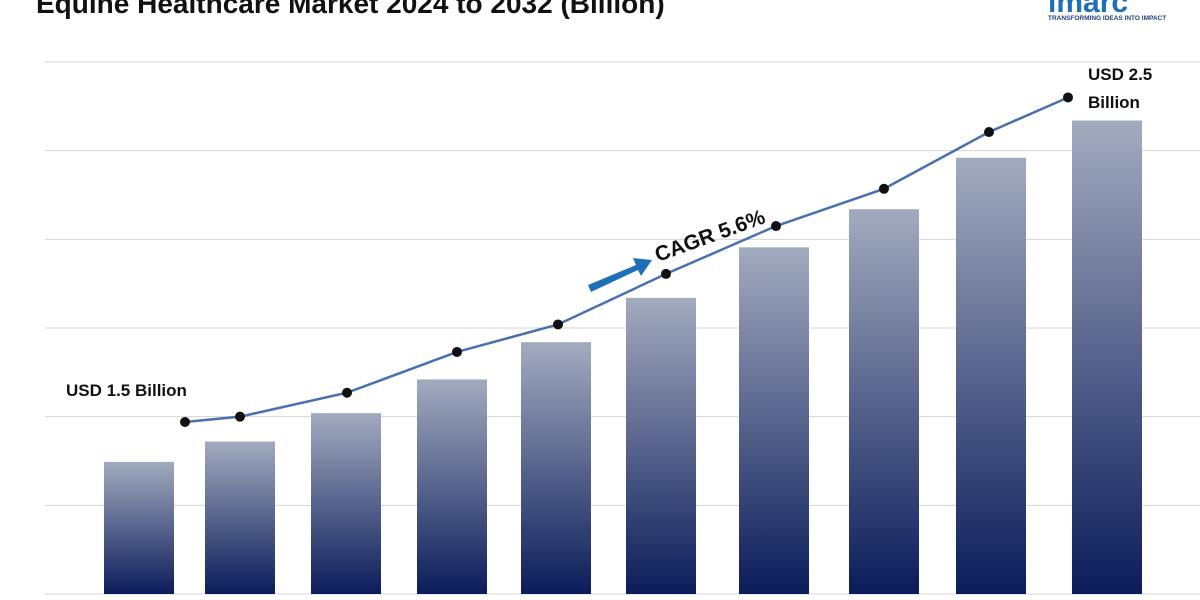 The height and width of the screenshot is (600, 1200). What do you see at coordinates (1088, 9) in the screenshot?
I see `logo-name: imarc` at bounding box center [1088, 9].